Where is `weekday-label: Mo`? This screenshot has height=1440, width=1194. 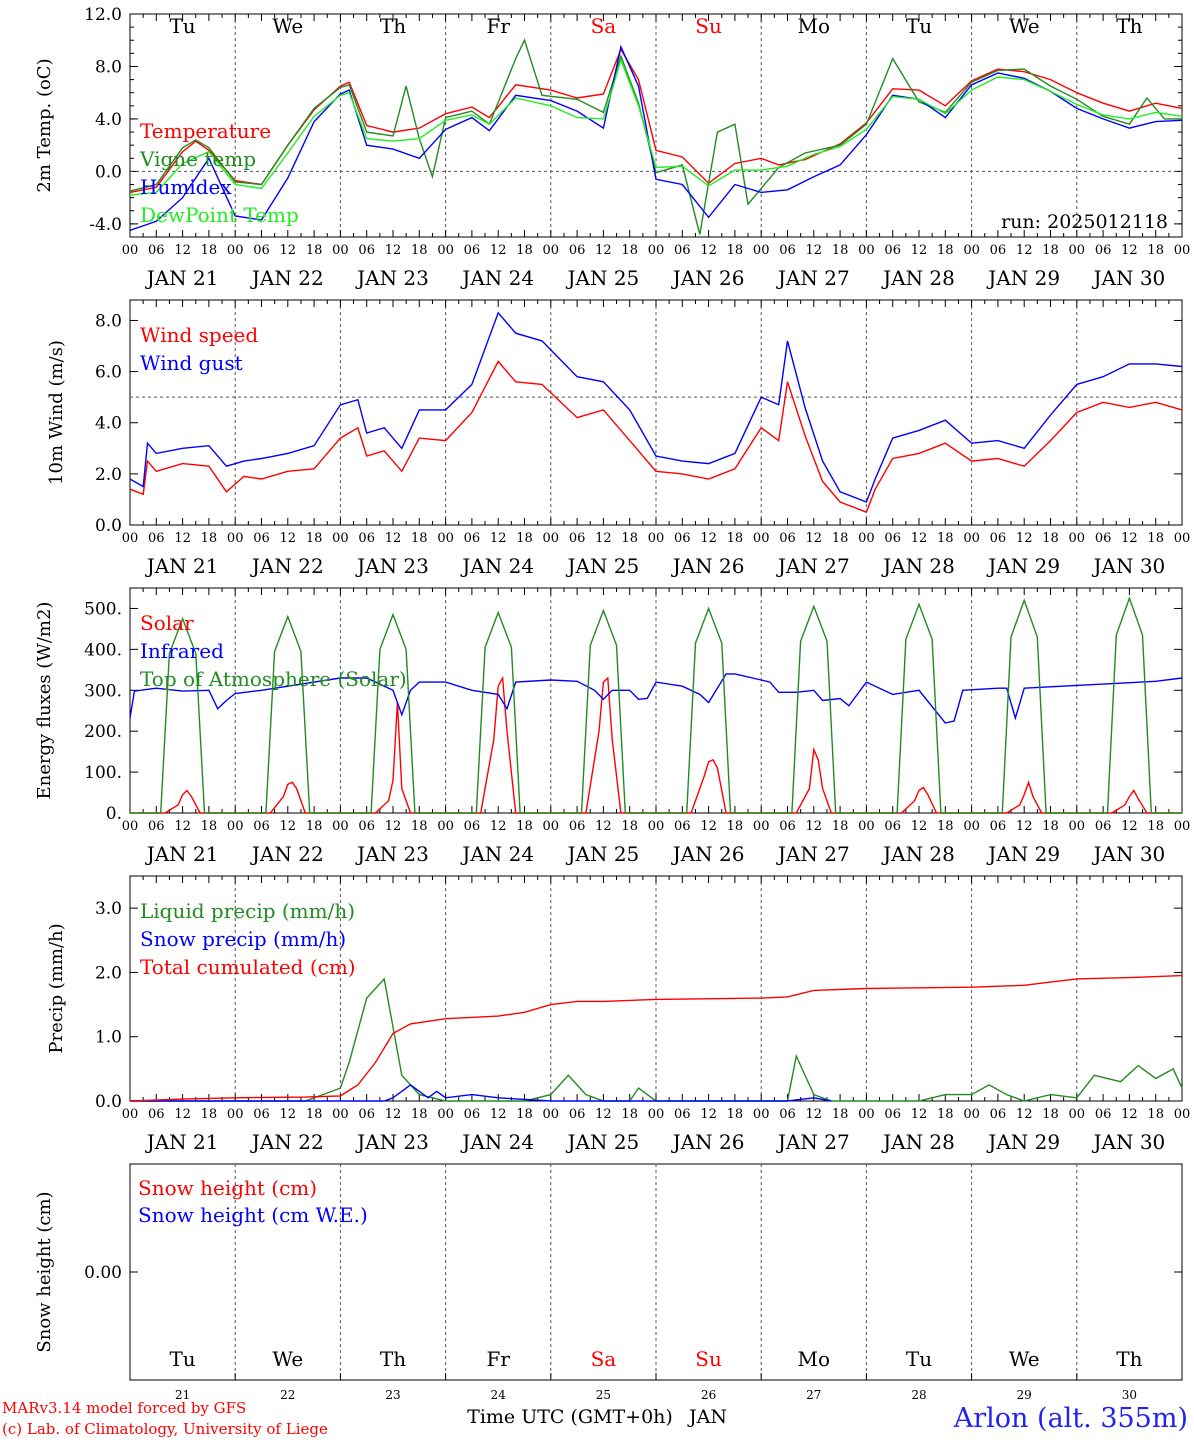
weekday-label: Mo is located at coordinates (814, 26).